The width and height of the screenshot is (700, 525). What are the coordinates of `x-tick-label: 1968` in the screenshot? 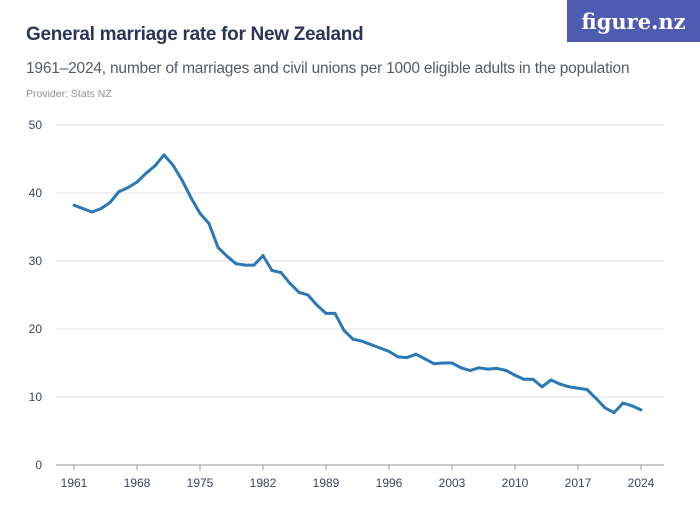 It's located at (137, 483).